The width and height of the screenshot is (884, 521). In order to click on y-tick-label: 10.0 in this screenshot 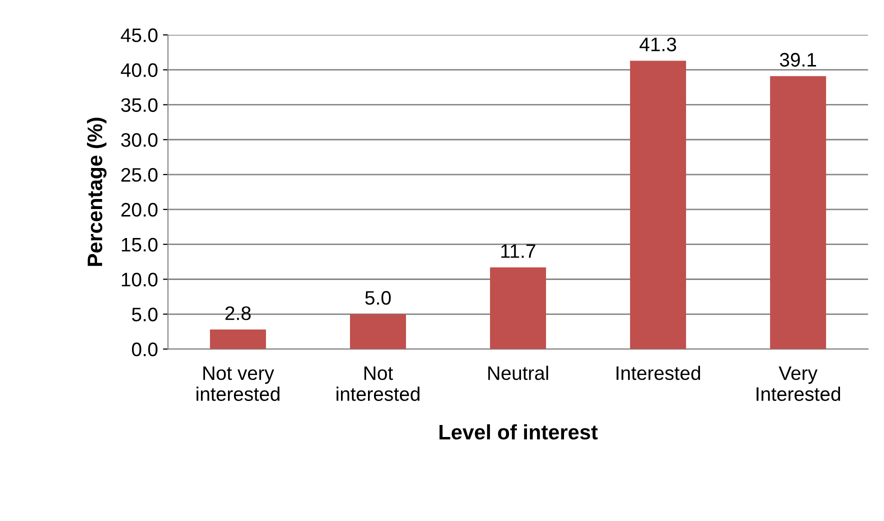, I will do `click(140, 279)`.